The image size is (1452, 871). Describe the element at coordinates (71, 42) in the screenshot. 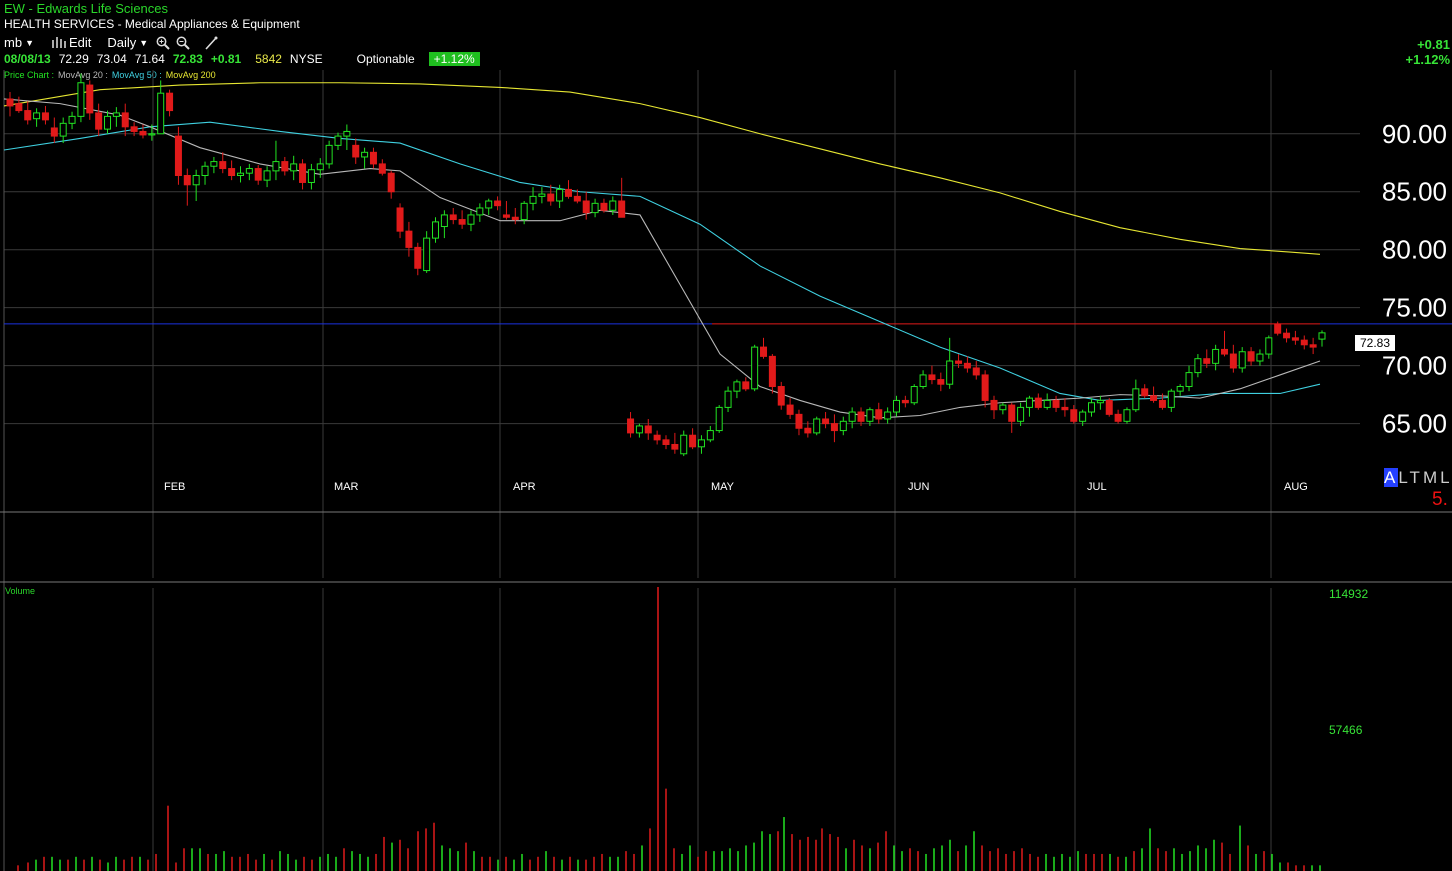

I see `edit-button: Edit` at that location.